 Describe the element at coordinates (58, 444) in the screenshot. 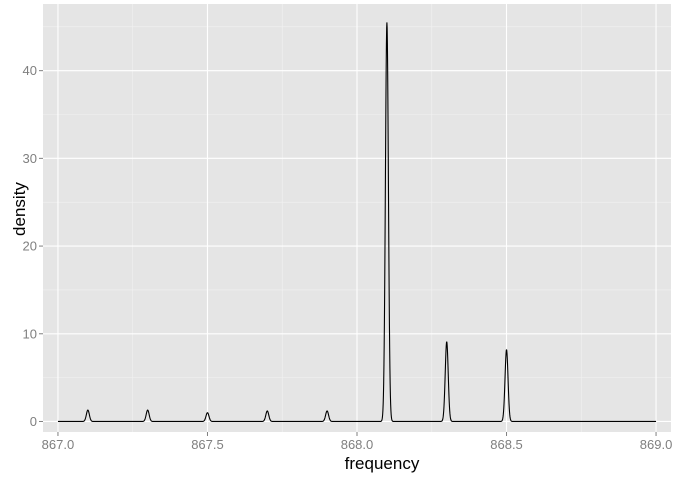

I see `x-tick-label: 867.0` at that location.